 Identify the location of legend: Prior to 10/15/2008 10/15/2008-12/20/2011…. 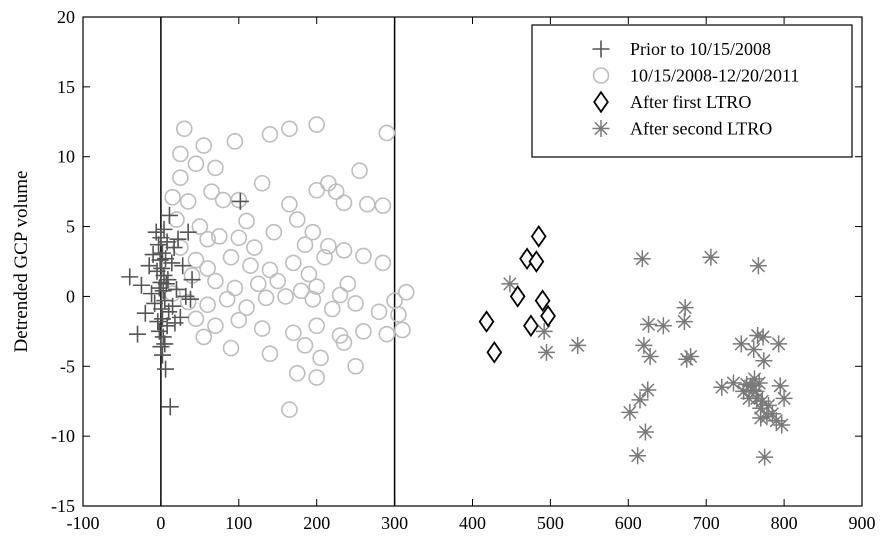
(692, 91).